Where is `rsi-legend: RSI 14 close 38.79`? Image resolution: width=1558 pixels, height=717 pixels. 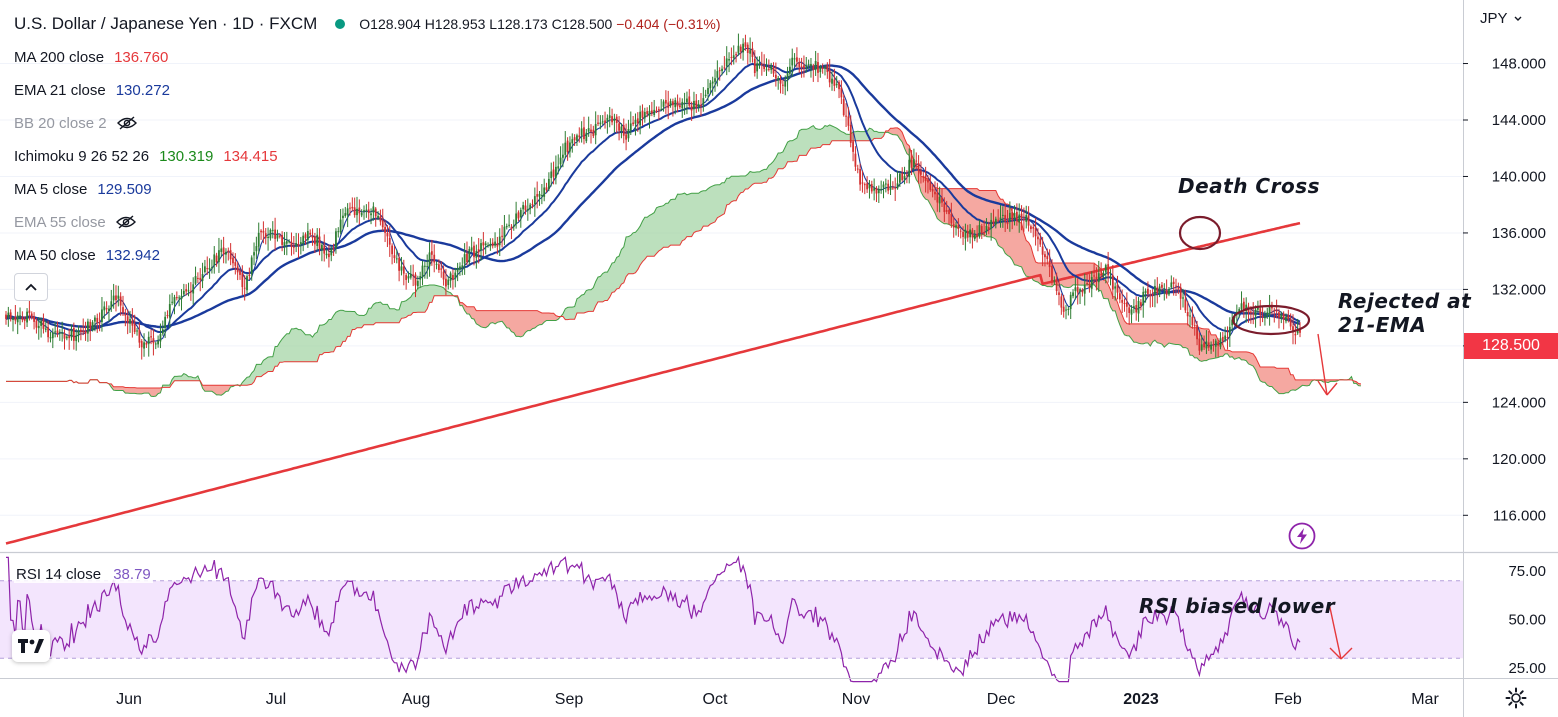 rsi-legend: RSI 14 close 38.79 is located at coordinates (83, 574).